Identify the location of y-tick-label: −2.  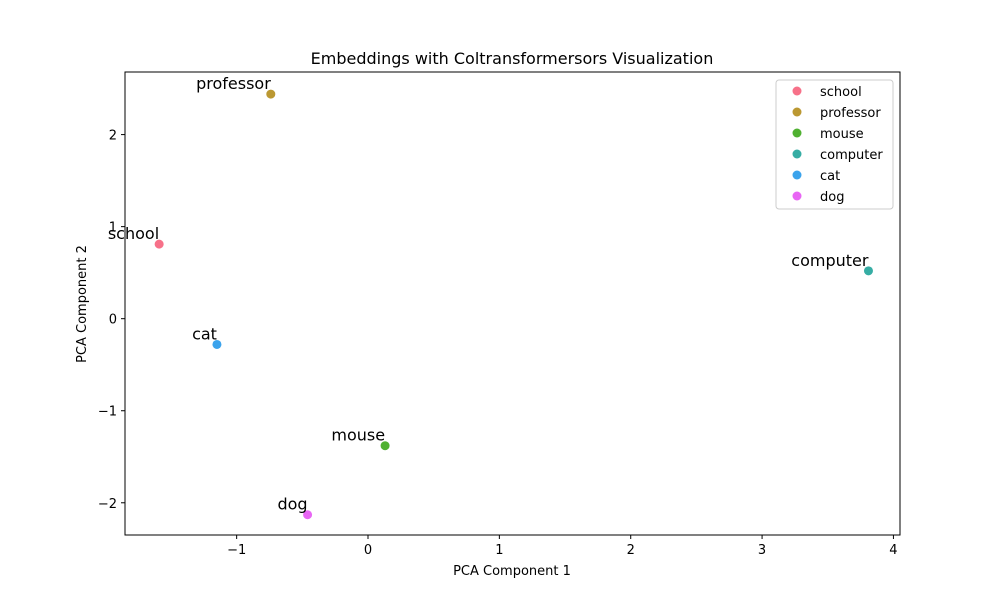
(107, 504).